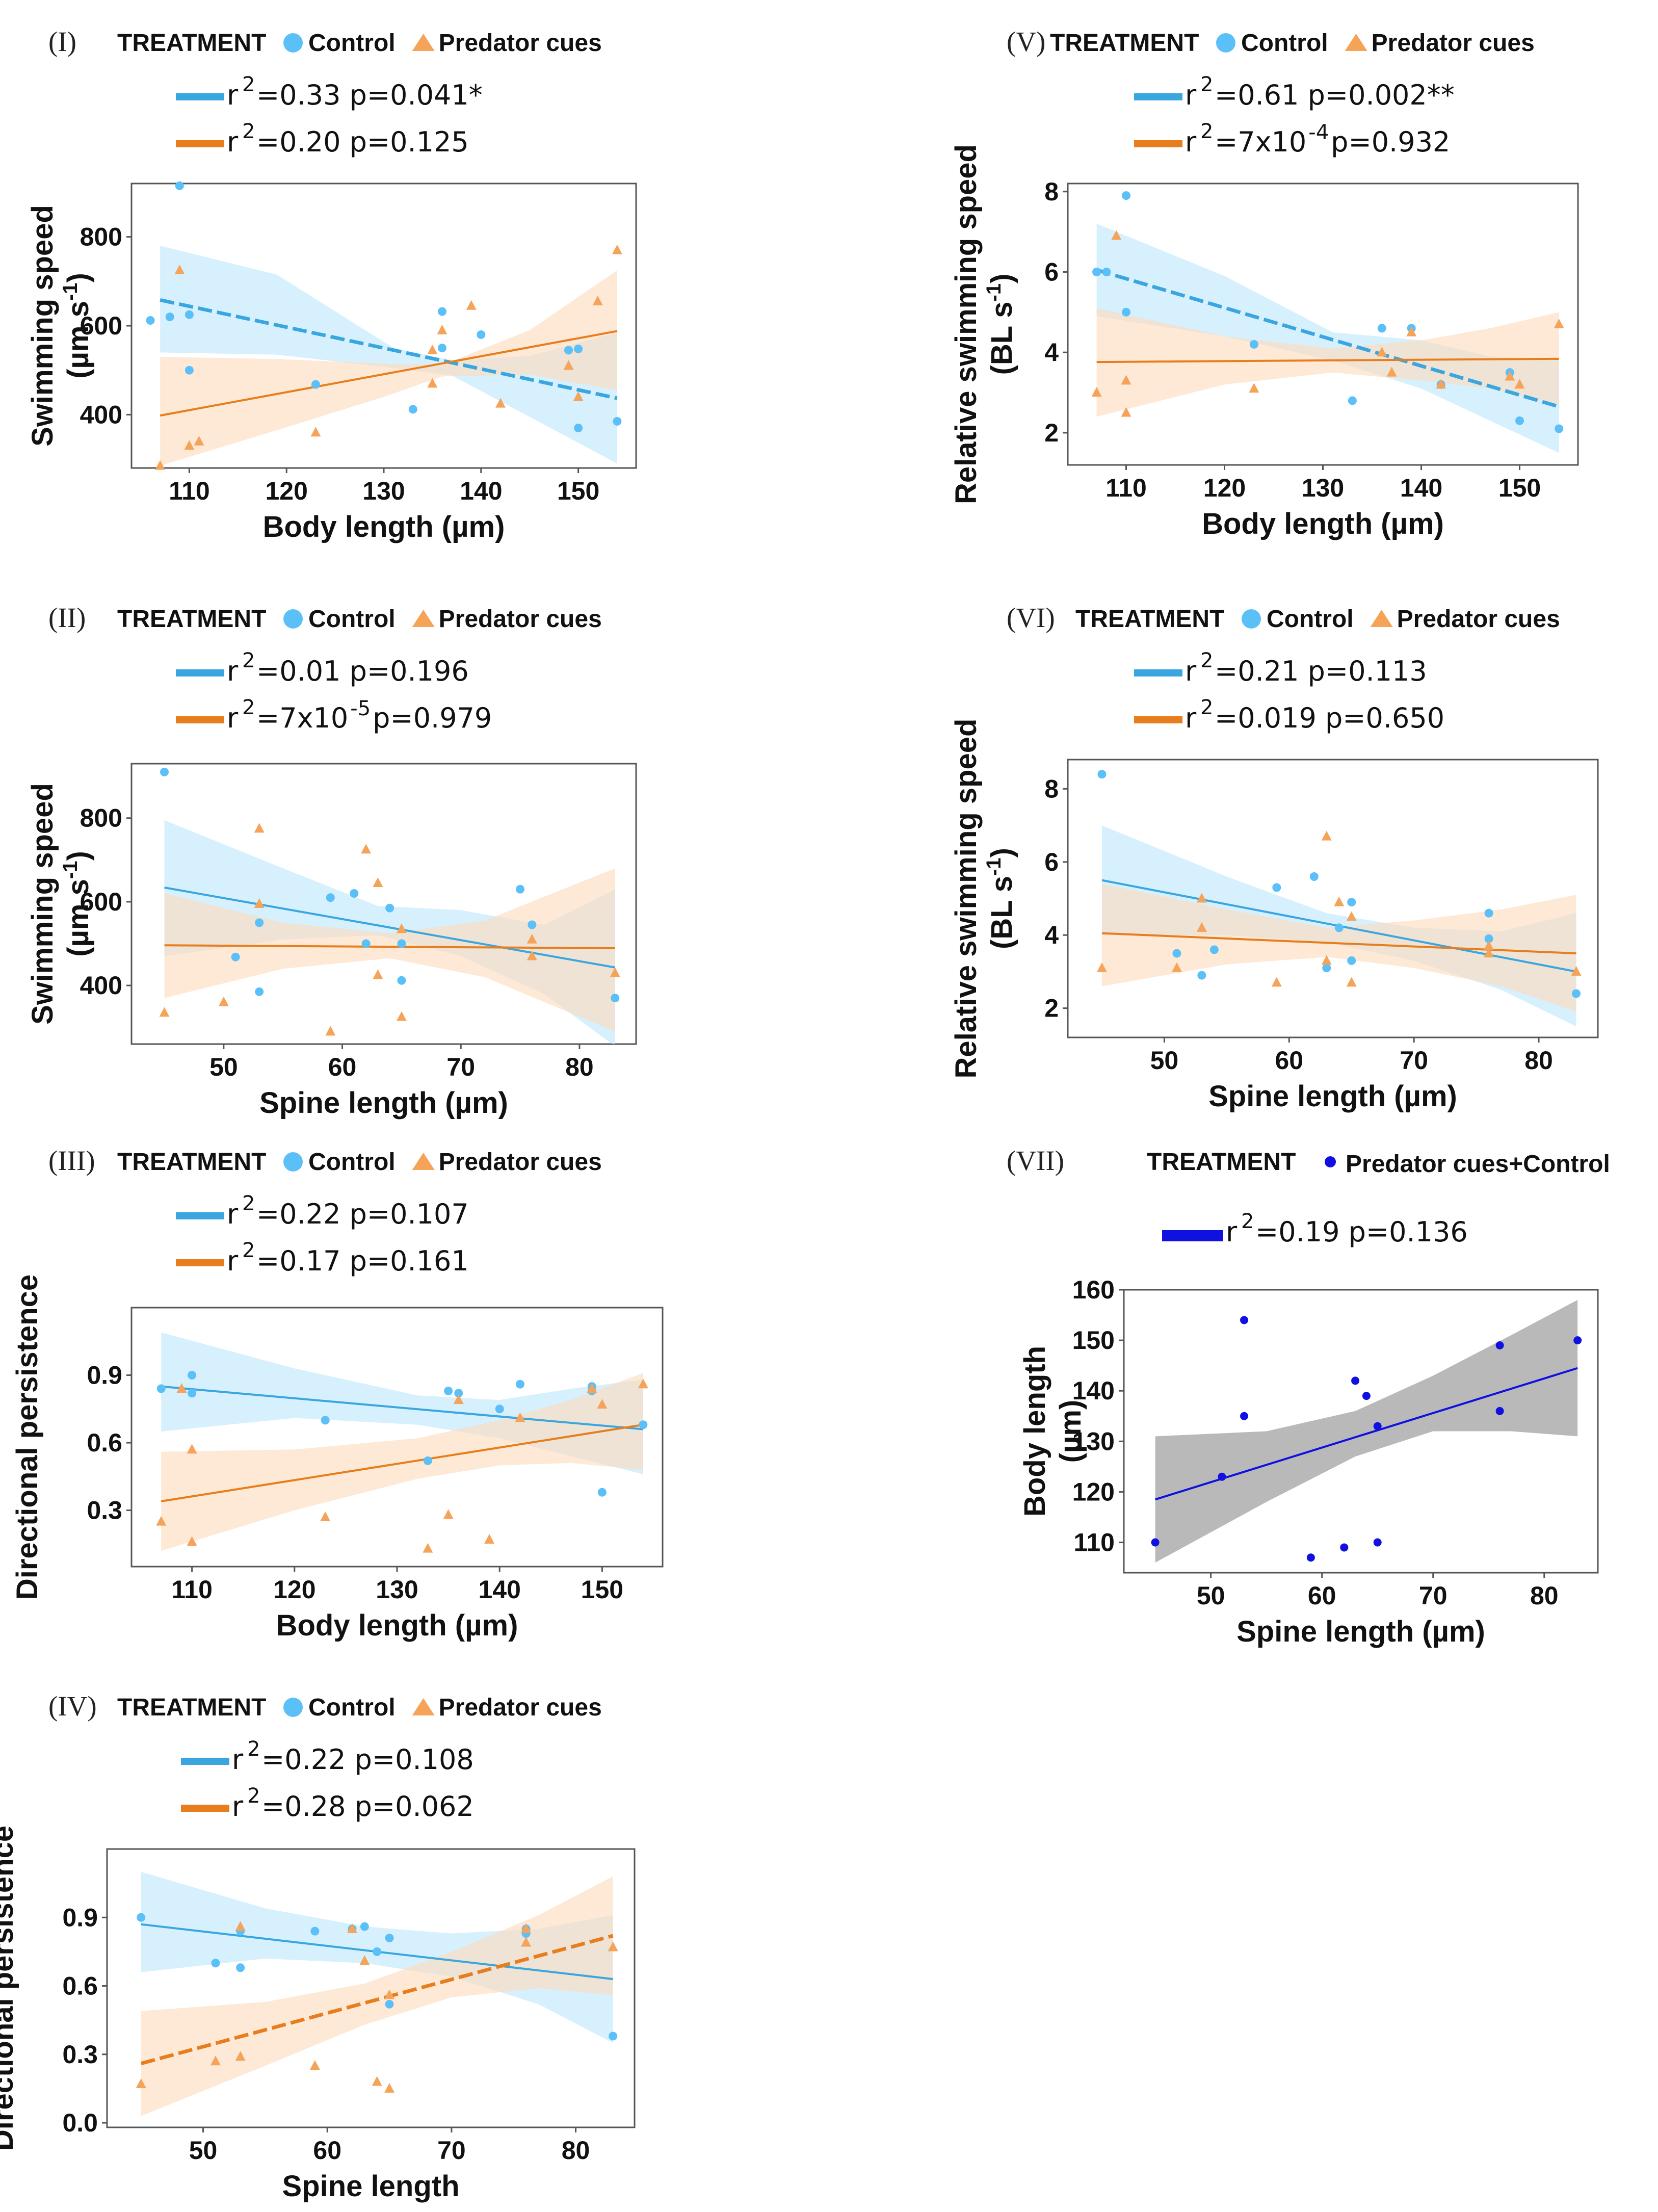  What do you see at coordinates (369, 95) in the screenshot?
I see `stat-text-1: =0.33 p=0.041*` at bounding box center [369, 95].